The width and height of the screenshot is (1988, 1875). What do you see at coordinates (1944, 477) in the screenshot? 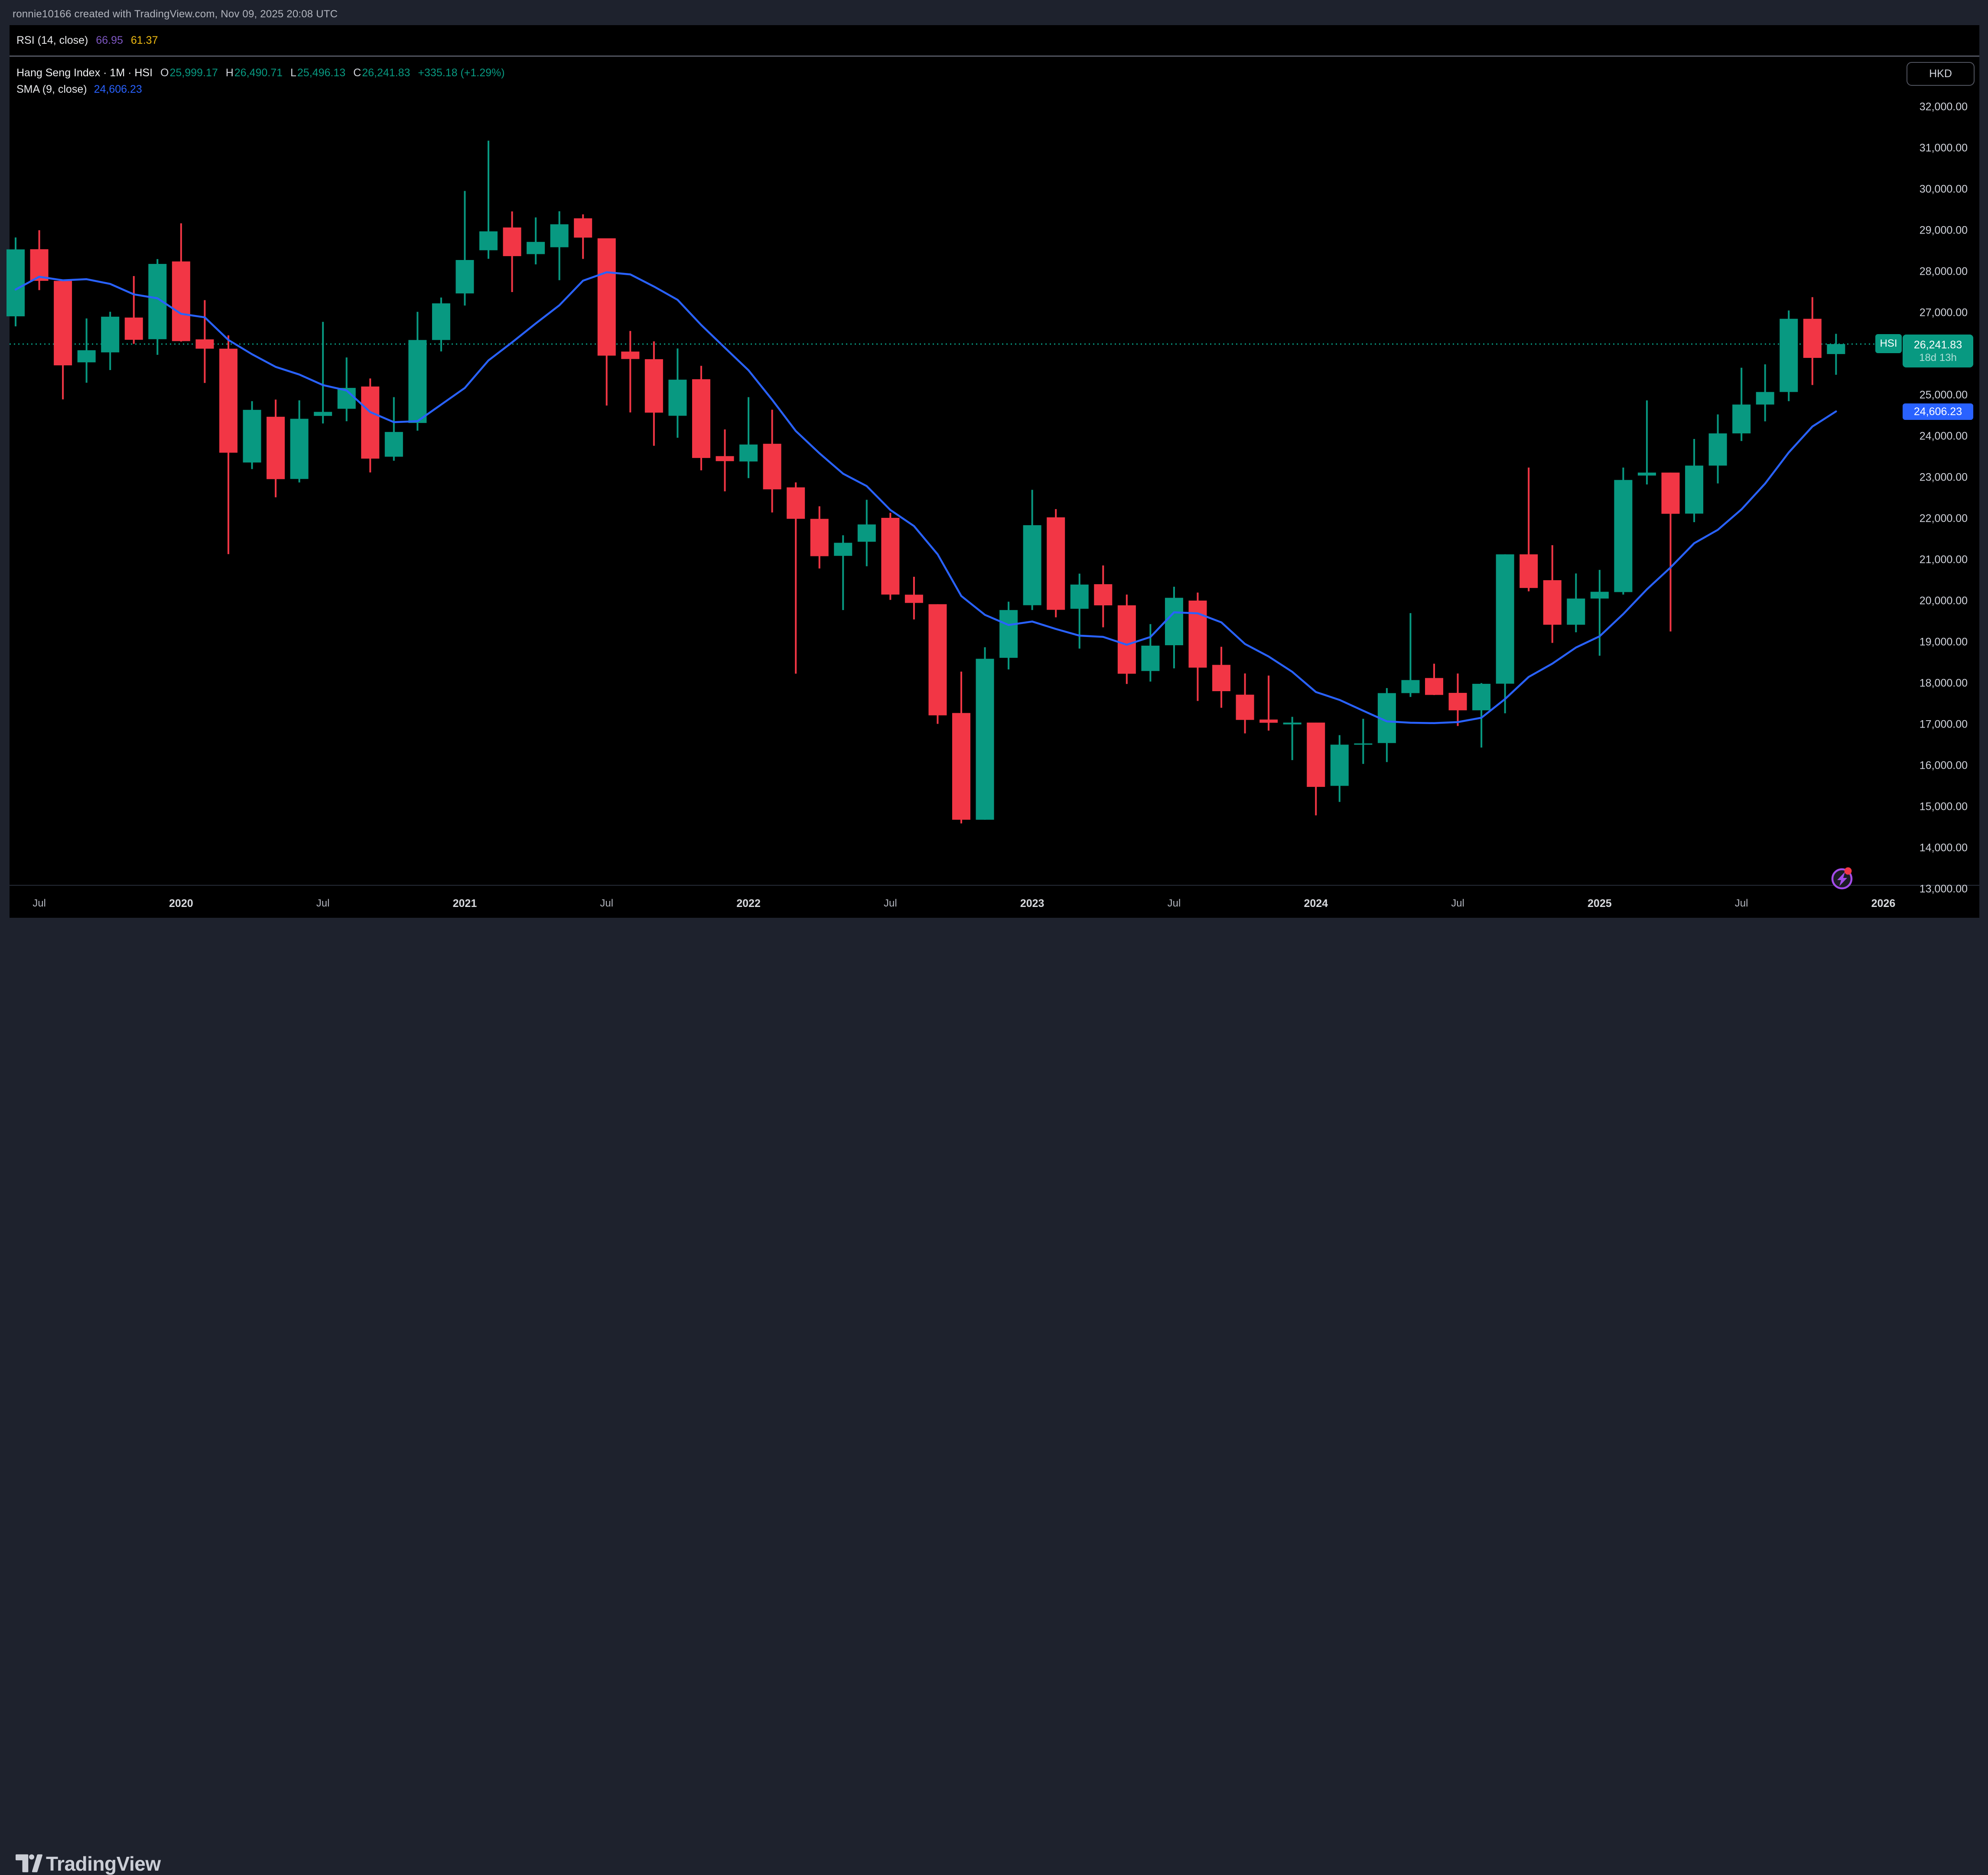
I see `price-tick: 23,000.00` at bounding box center [1944, 477].